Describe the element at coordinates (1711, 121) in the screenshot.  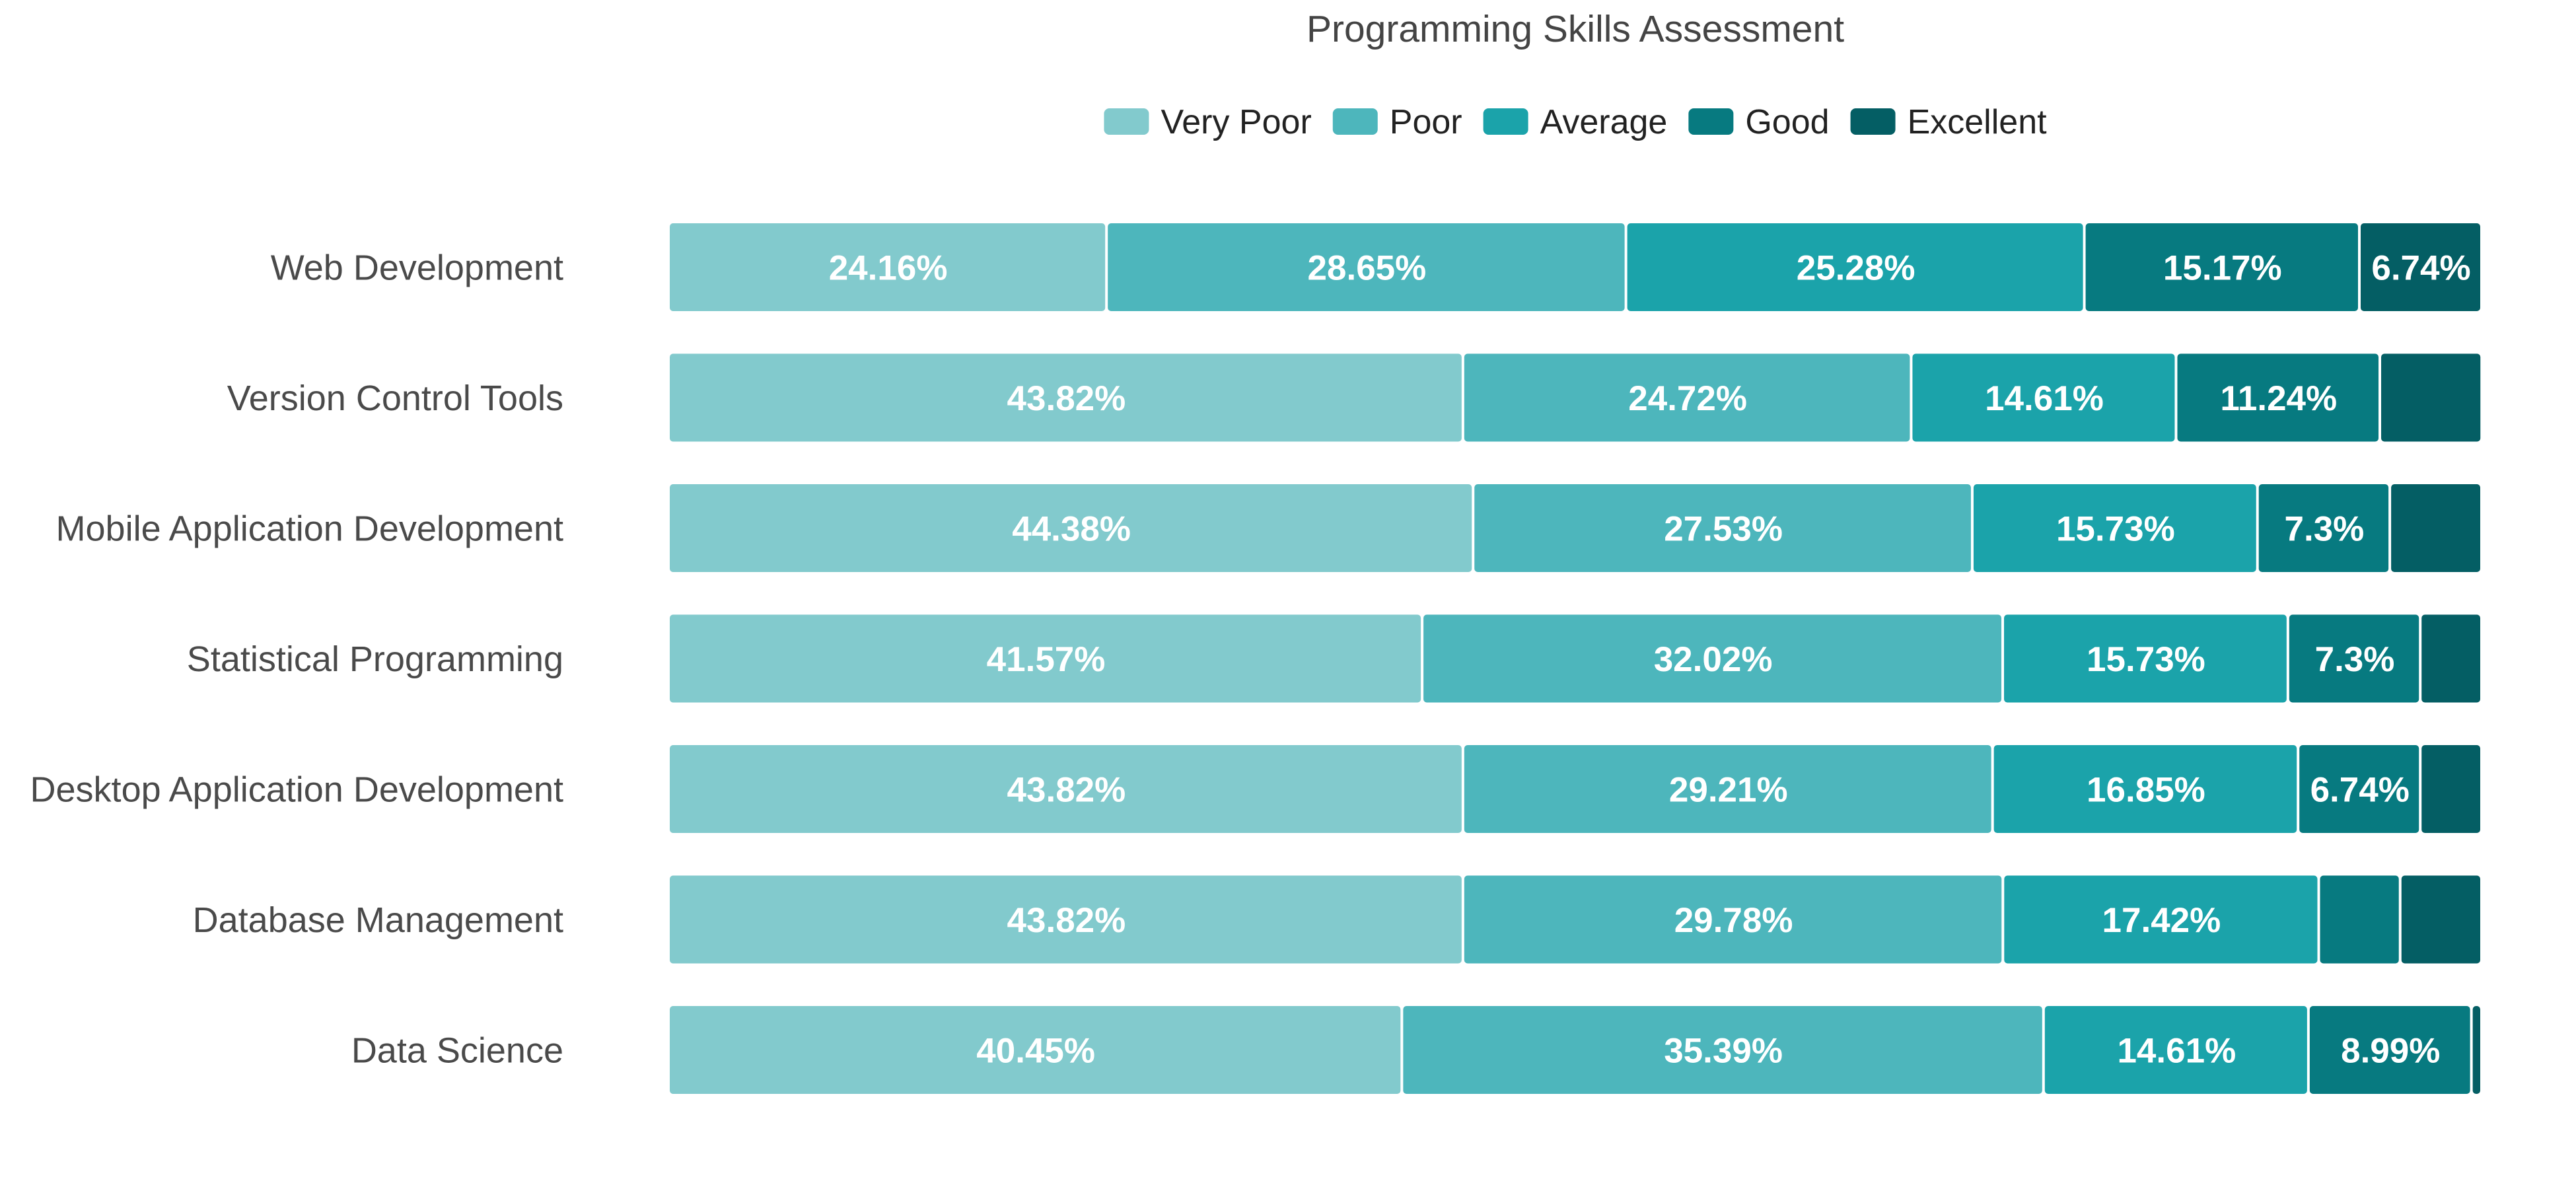
I see `legend-swatch-good` at that location.